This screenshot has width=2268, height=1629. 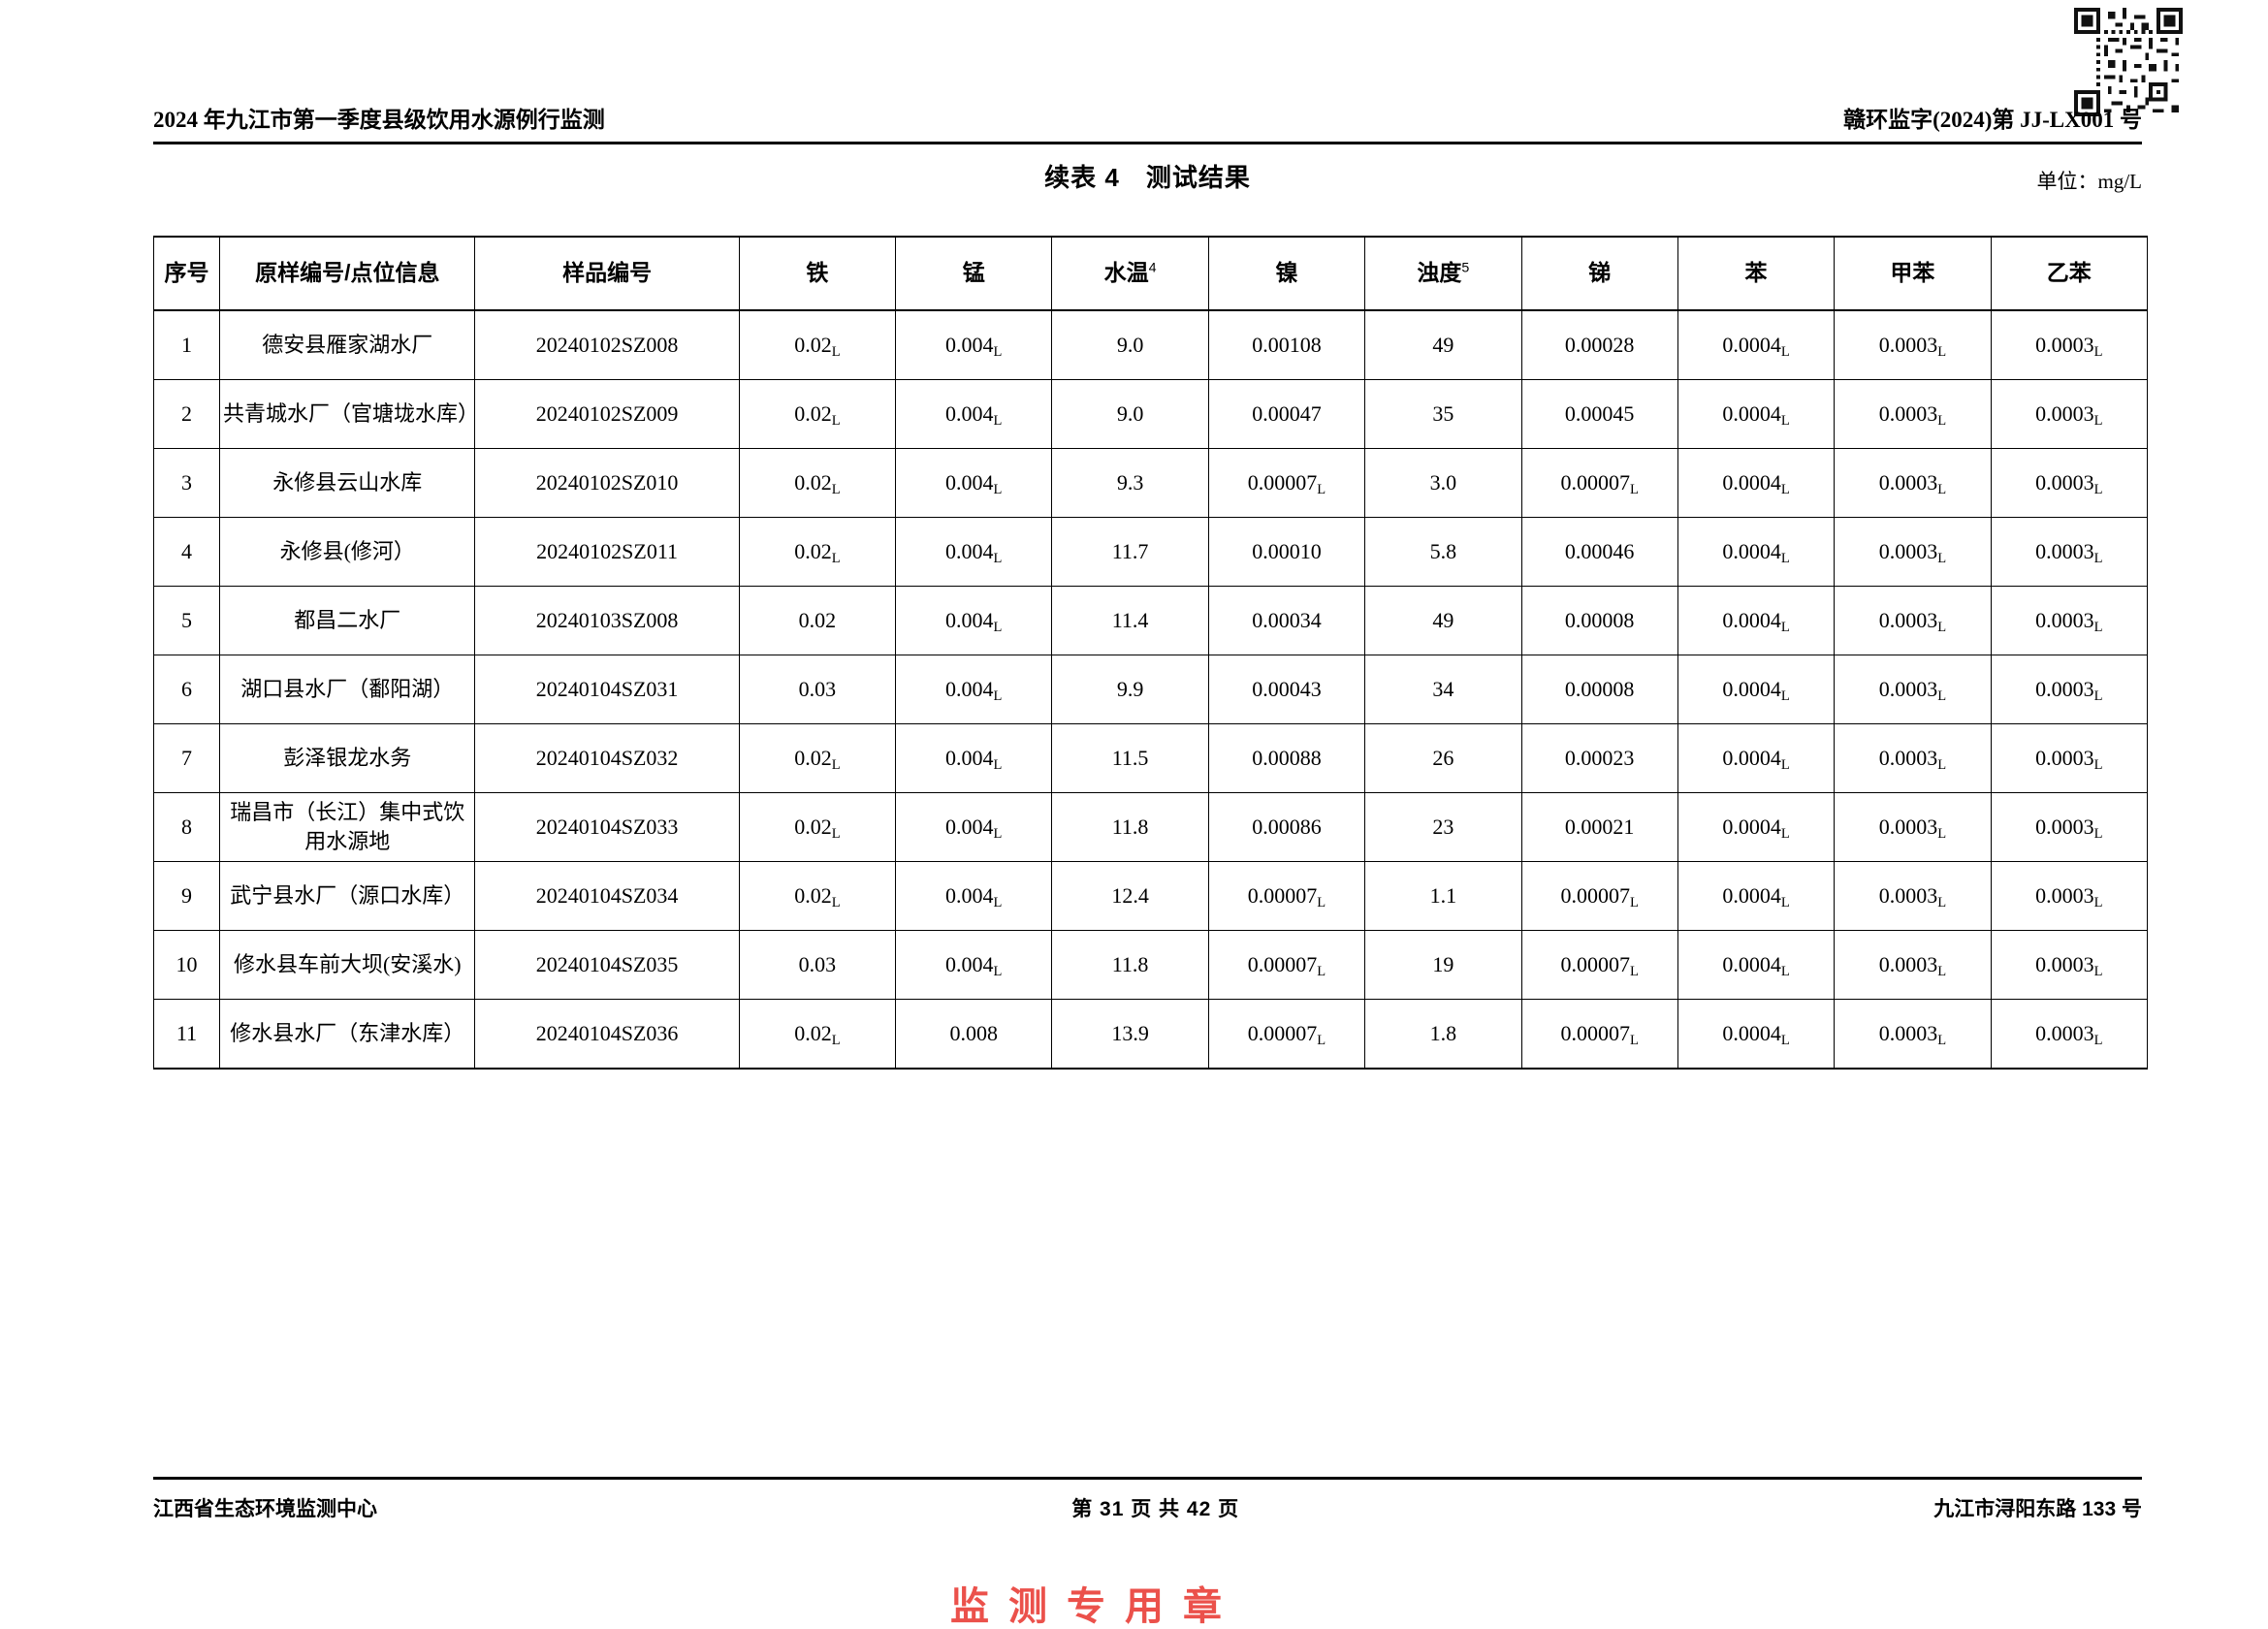 I want to click on measurement-cell: 11.4, so click(x=1130, y=621).